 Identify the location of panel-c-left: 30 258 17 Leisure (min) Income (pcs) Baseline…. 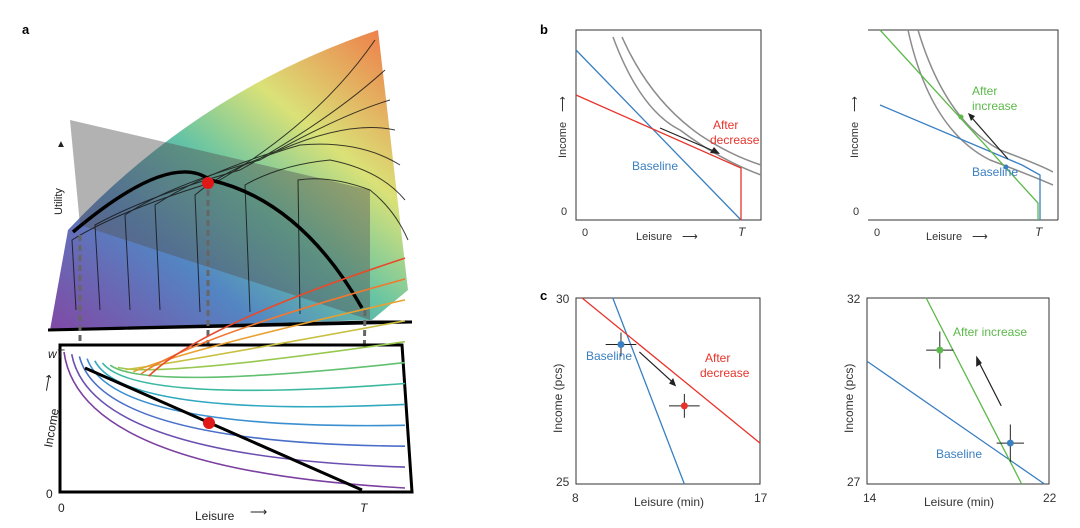
(659, 400).